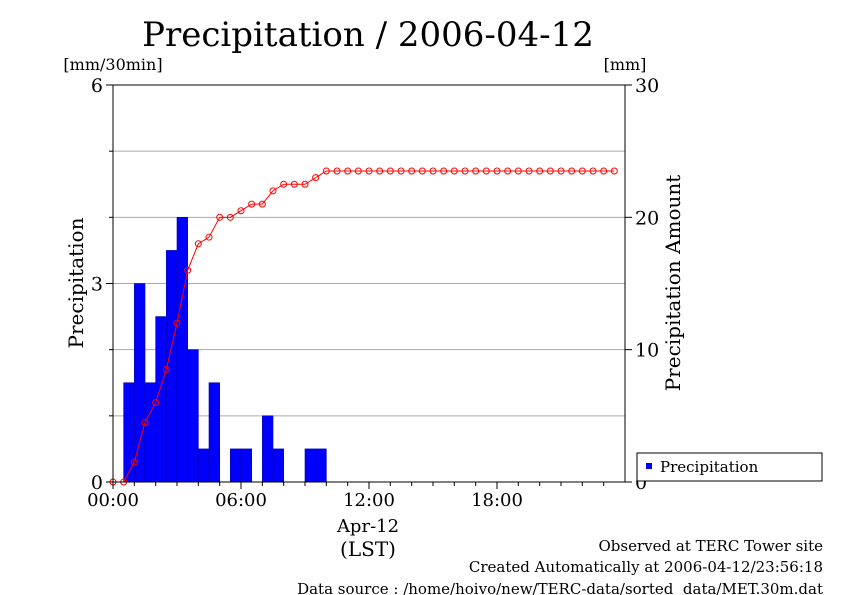  I want to click on right-axis-unit: [mm], so click(625, 64).